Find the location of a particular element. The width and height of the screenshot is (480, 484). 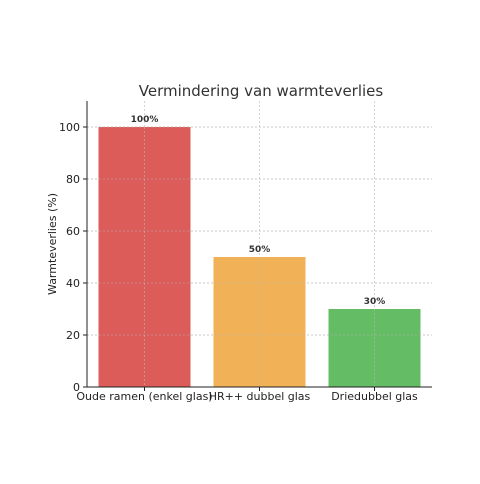

bar is located at coordinates (374, 348).